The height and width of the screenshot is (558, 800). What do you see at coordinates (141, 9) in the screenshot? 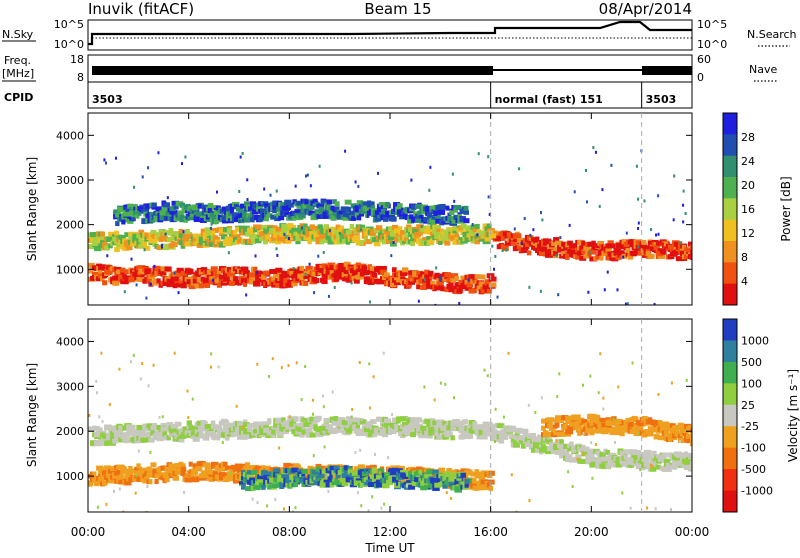
I see `station-title: Inuvik (fitACF)` at bounding box center [141, 9].